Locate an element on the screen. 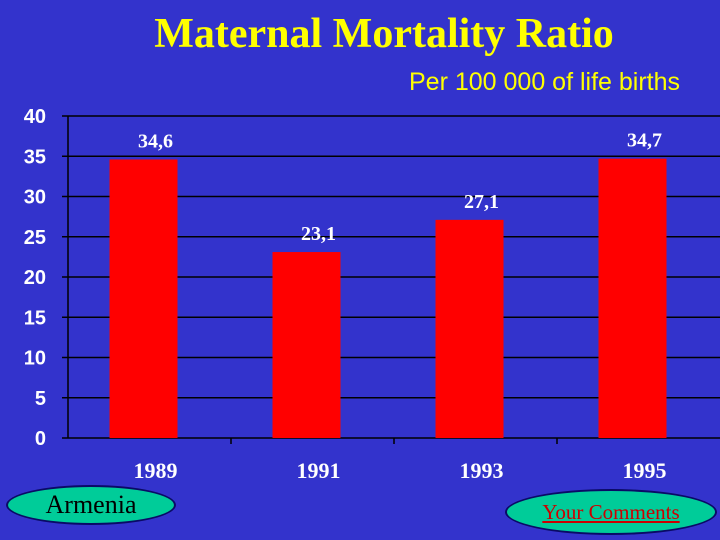 Image resolution: width=720 pixels, height=540 pixels. your-comments-link: Your Comments is located at coordinates (611, 511).